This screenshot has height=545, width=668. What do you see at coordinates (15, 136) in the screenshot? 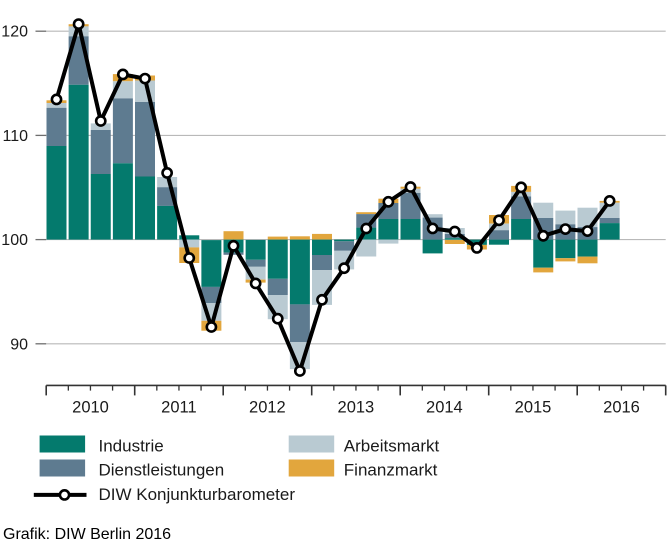
I see `svg-text: 110` at bounding box center [15, 136].